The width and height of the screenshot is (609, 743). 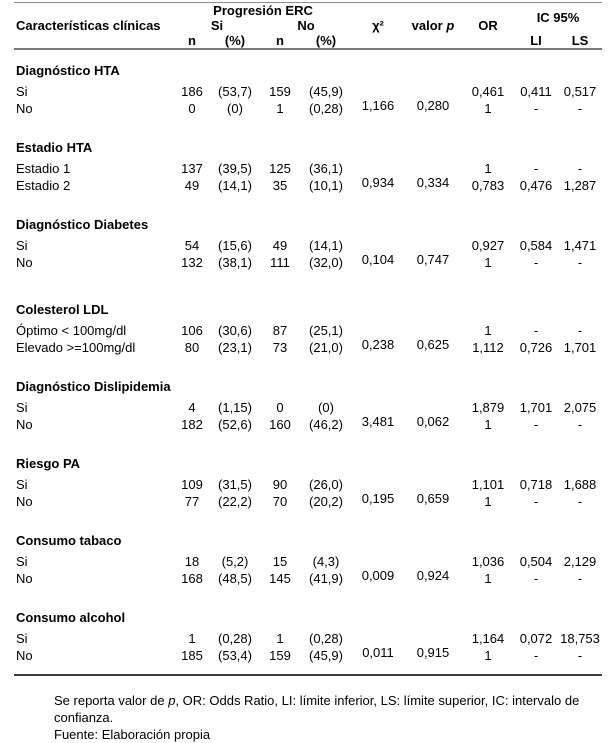 I want to click on col-header-progresion-erc: Progresión ERC, so click(x=263, y=10).